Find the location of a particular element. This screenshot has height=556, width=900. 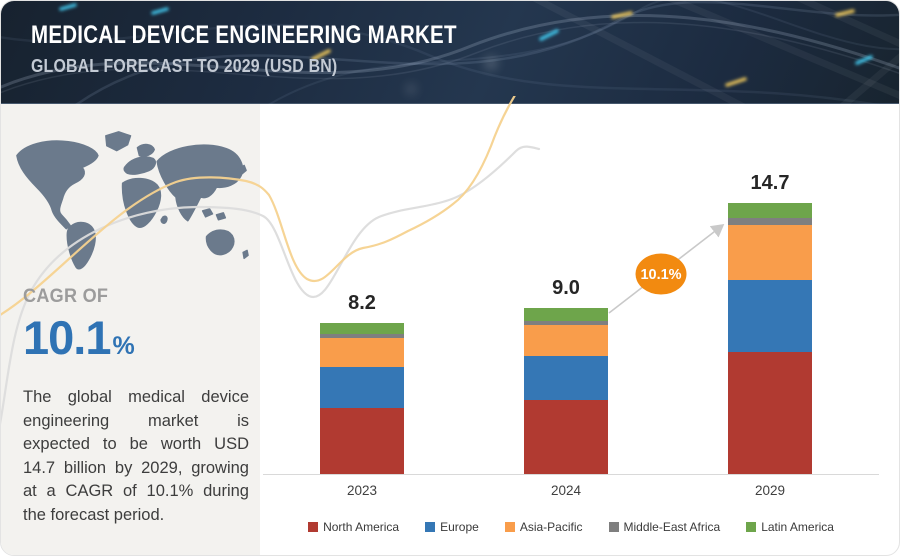

page-subtitle: GLOBAL FORECAST TO 2029 (USD BN) is located at coordinates (184, 65).